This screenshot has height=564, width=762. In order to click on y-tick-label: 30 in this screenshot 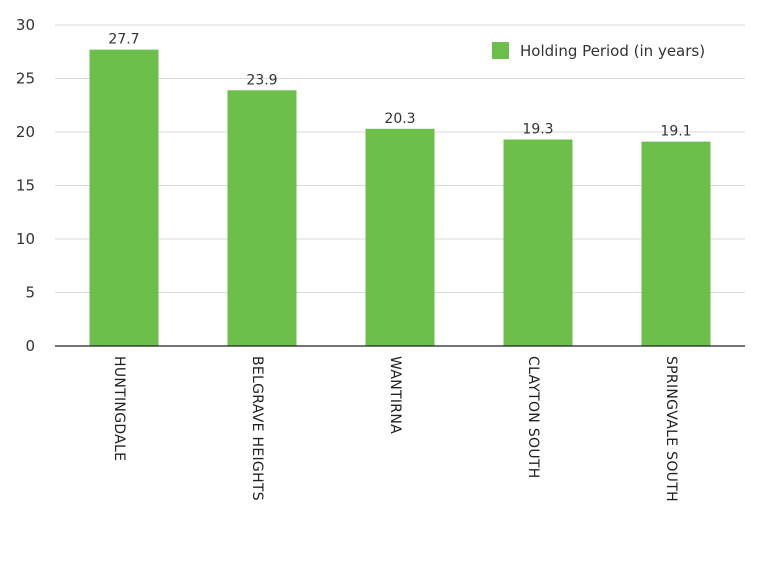, I will do `click(25, 25)`.